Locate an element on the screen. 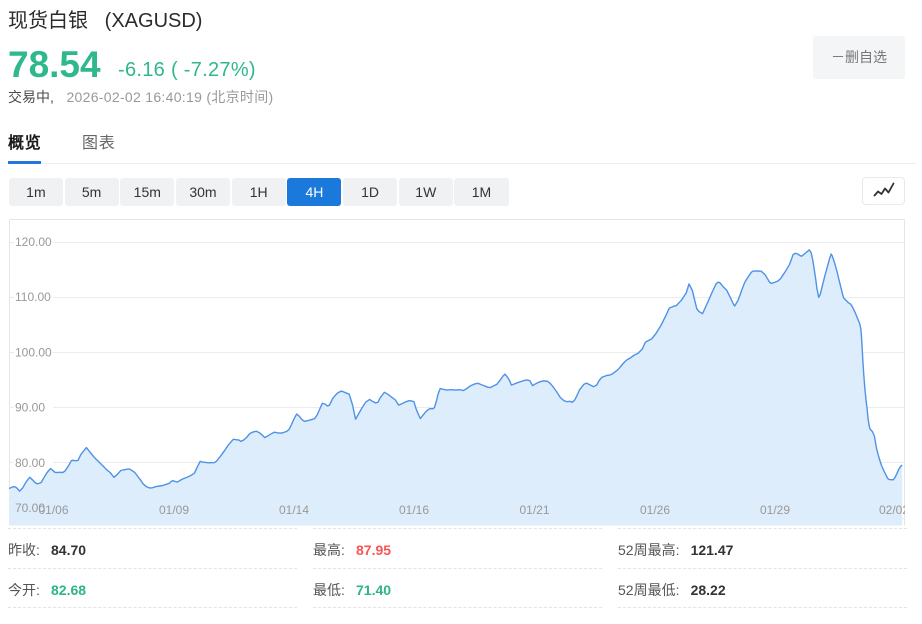 This screenshot has height=624, width=922. svg-text: 01/06 is located at coordinates (53, 510).